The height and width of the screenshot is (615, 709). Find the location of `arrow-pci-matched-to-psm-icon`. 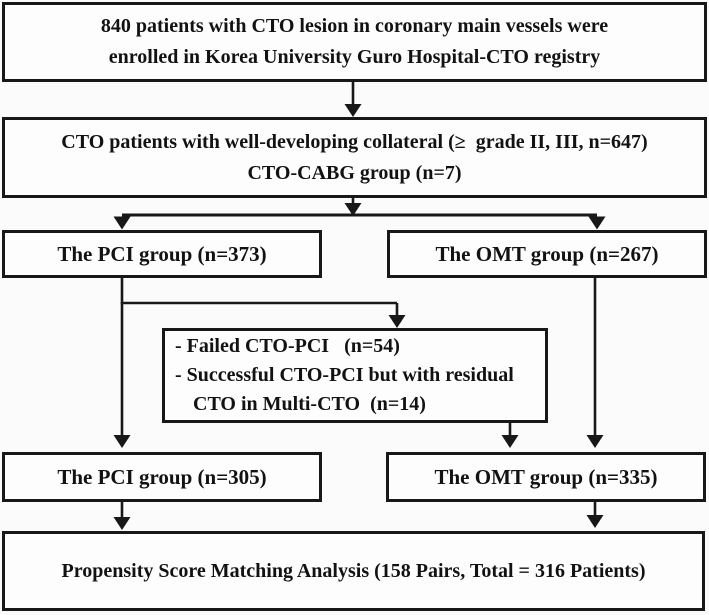

arrow-pci-matched-to-psm-icon is located at coordinates (122, 515).